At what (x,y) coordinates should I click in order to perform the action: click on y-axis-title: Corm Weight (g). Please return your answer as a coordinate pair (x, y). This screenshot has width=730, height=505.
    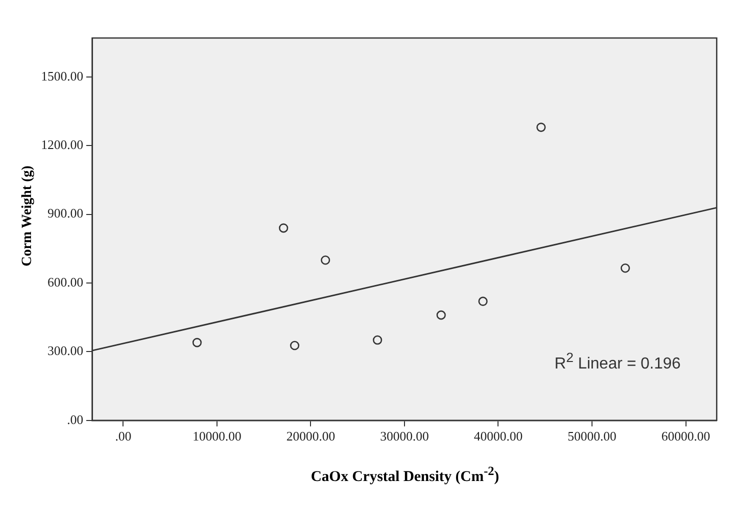
    Looking at the image, I should click on (28, 216).